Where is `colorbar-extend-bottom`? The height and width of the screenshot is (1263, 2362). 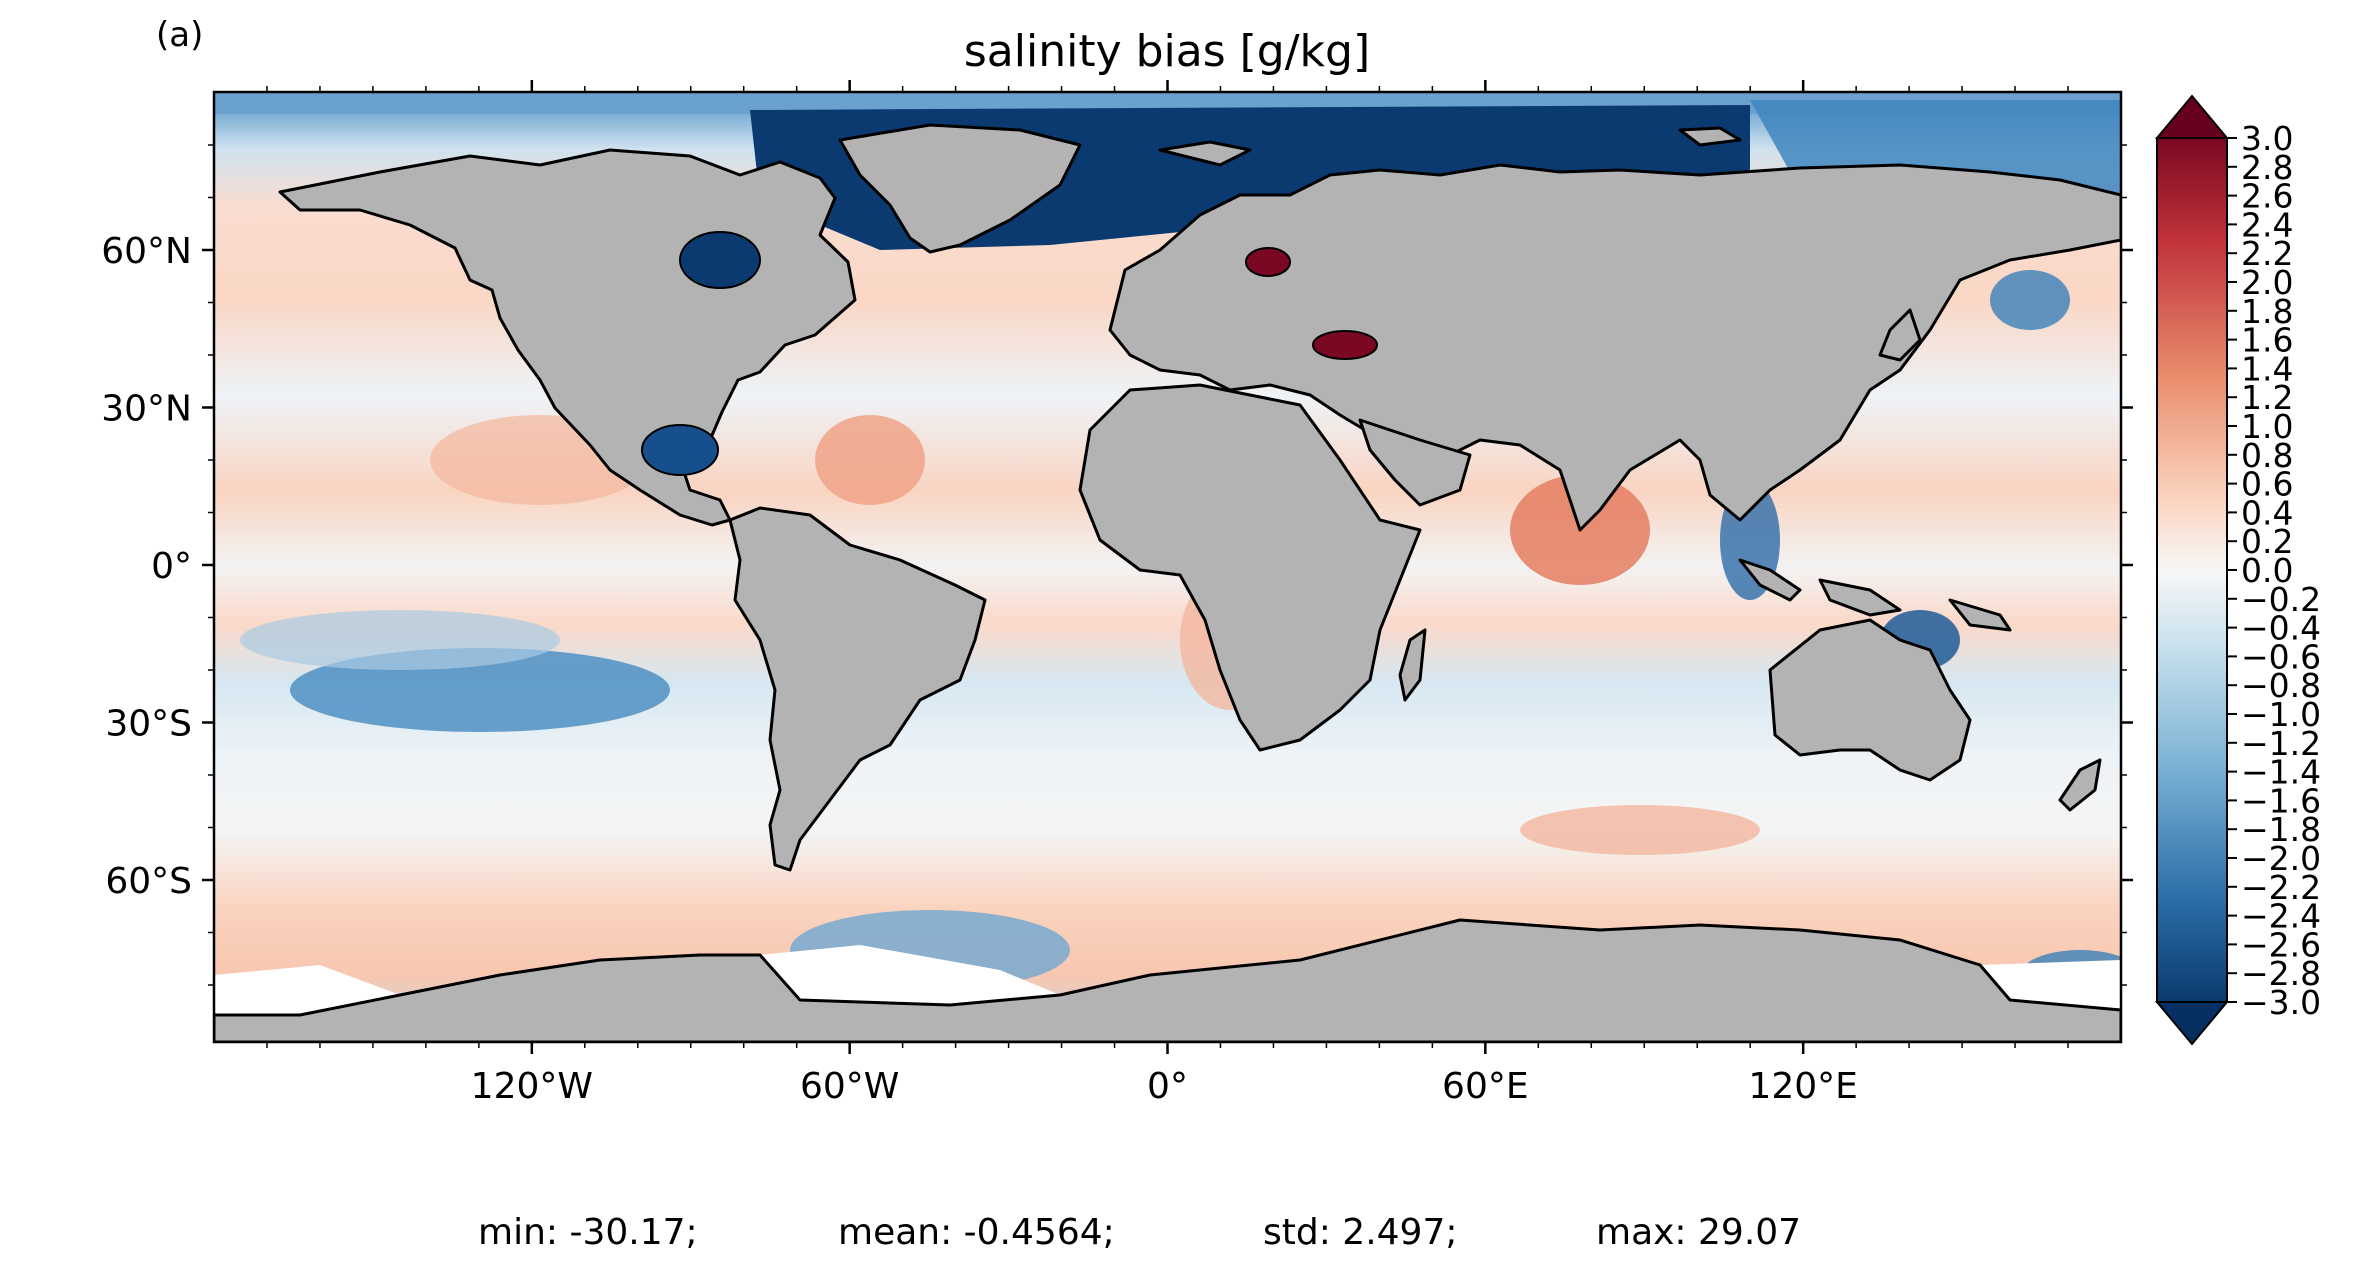 colorbar-extend-bottom is located at coordinates (2192, 1023).